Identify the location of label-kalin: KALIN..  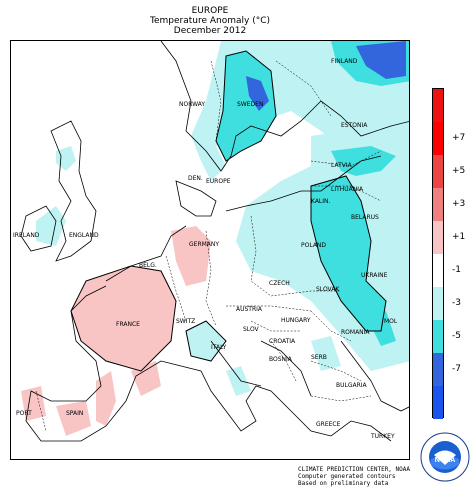
(321, 201).